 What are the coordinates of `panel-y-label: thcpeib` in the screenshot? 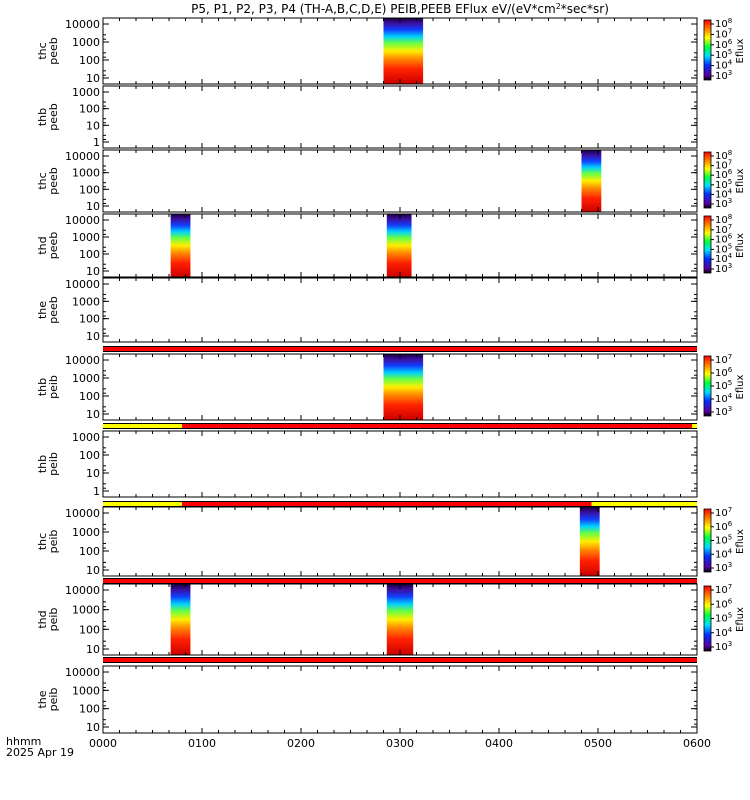 It's located at (48, 542).